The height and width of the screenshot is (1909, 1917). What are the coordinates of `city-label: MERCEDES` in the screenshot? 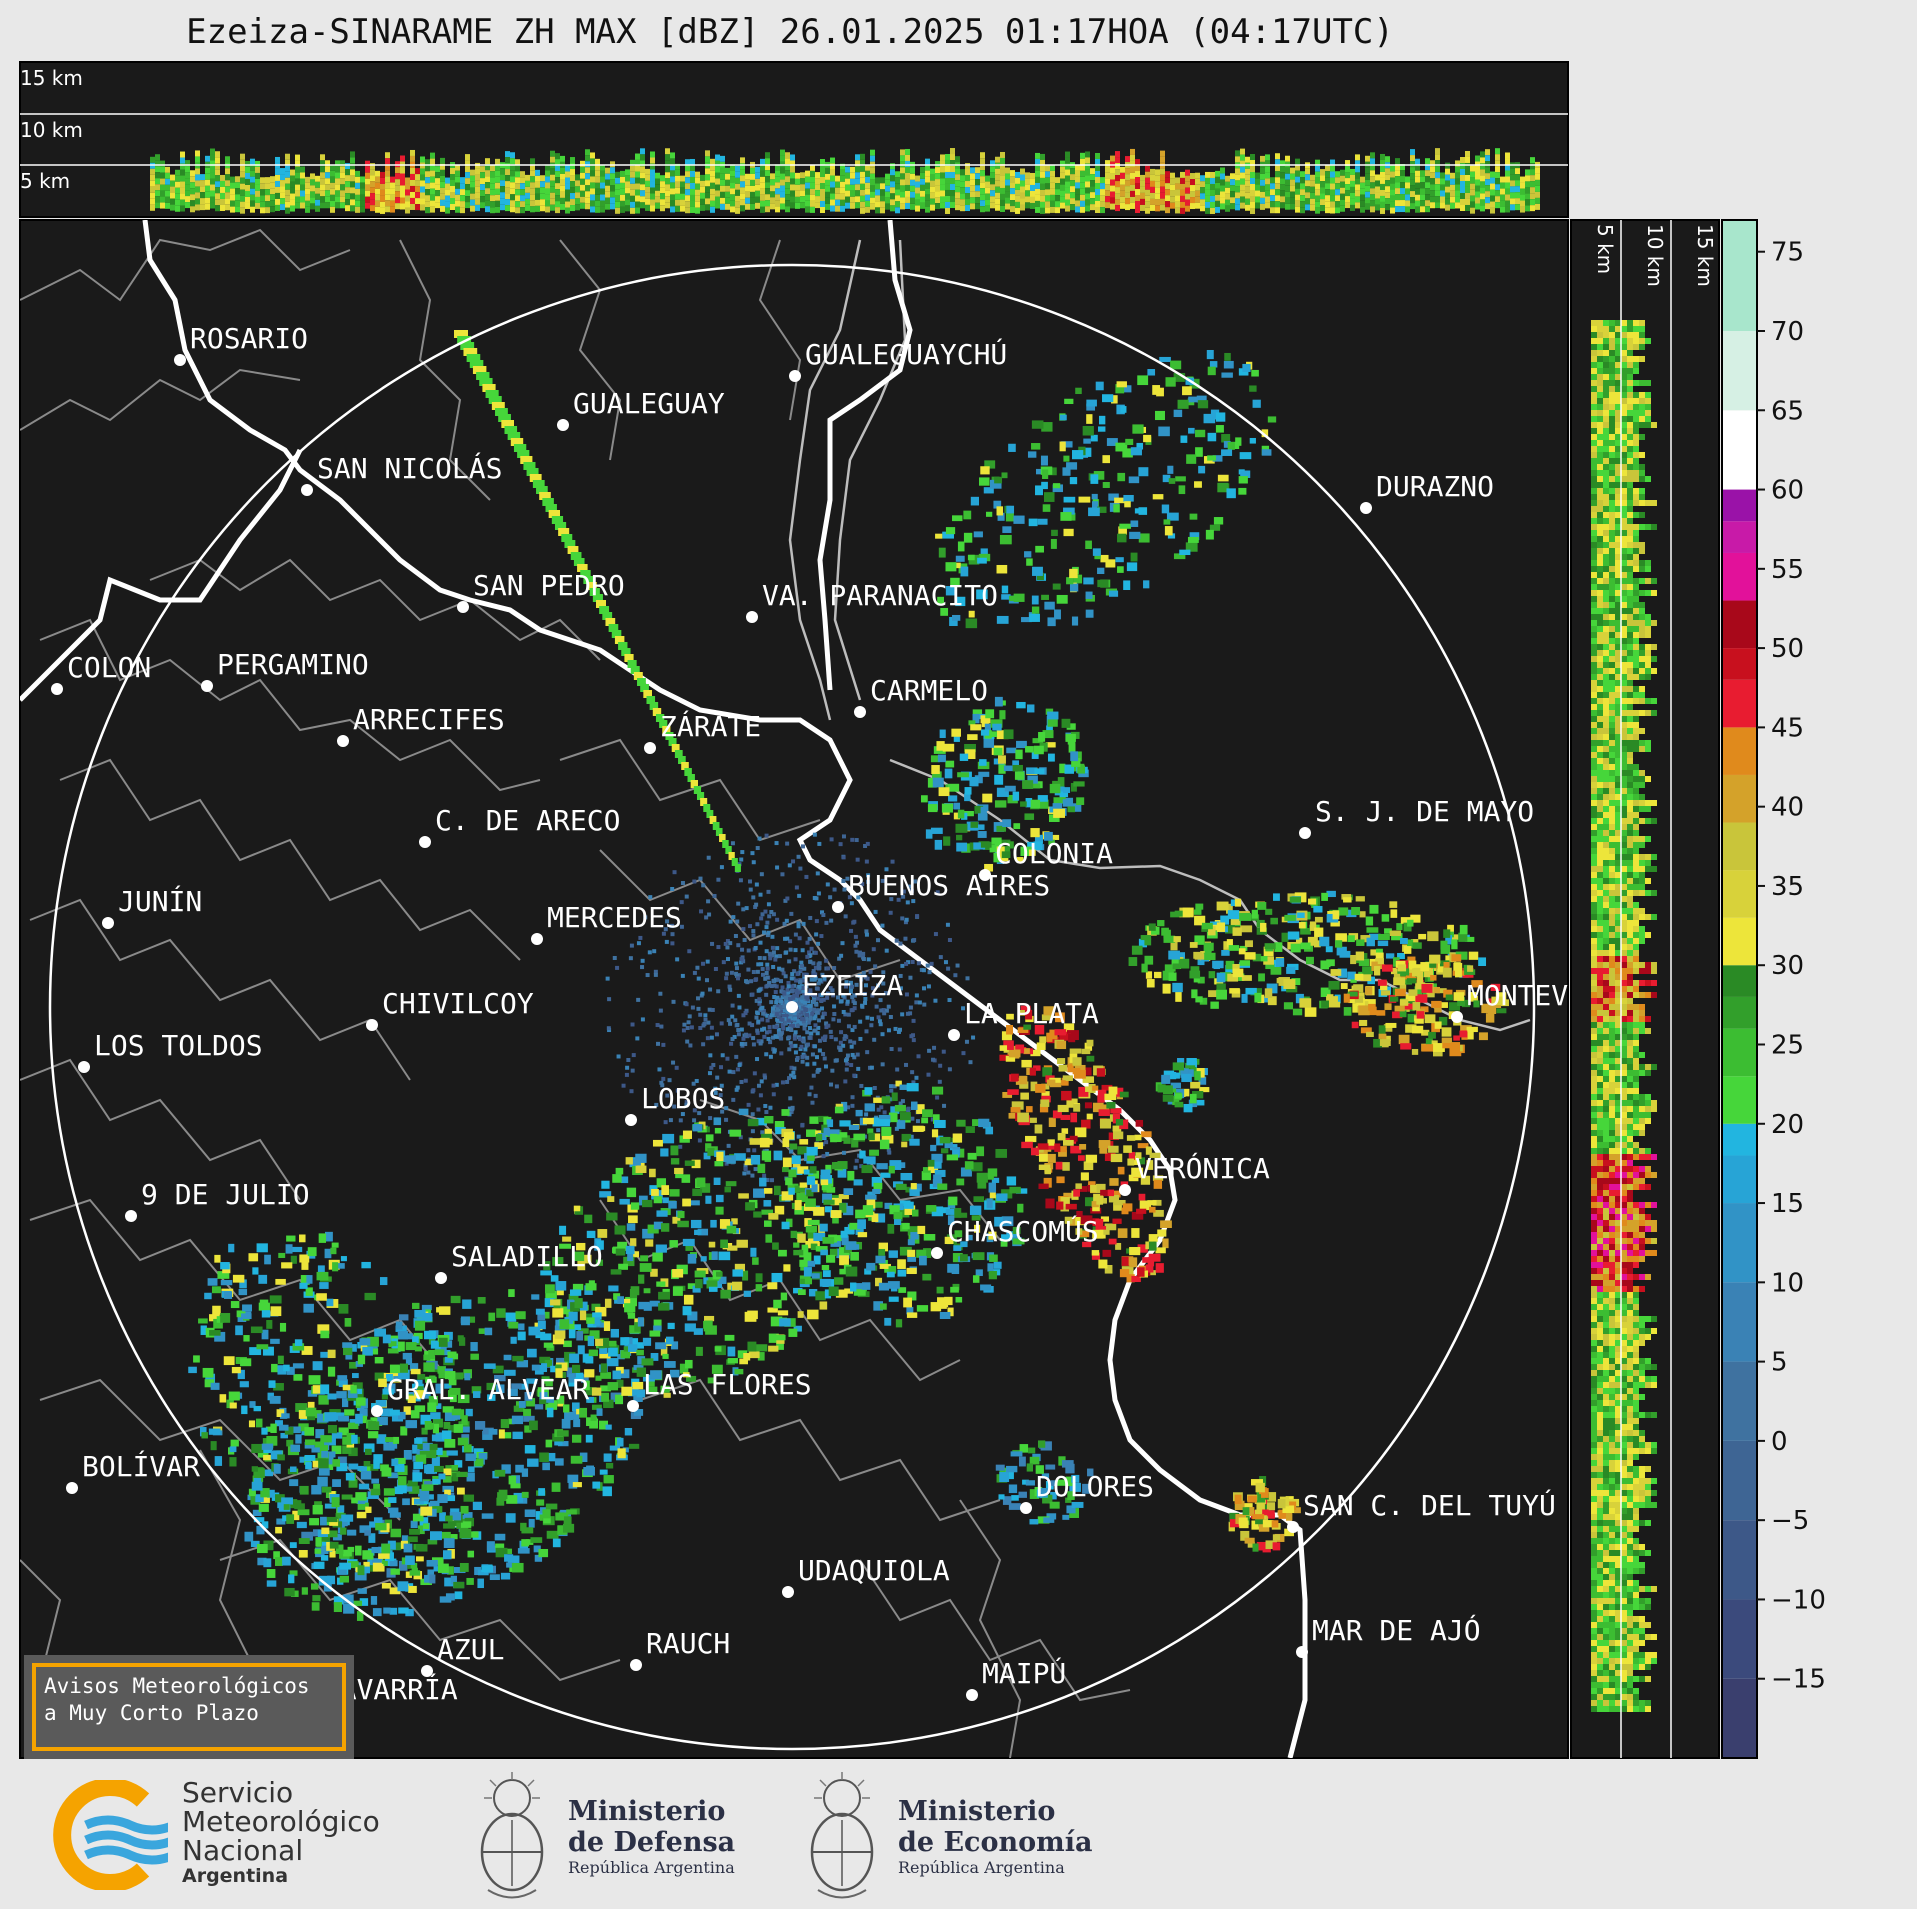 It's located at (614, 917).